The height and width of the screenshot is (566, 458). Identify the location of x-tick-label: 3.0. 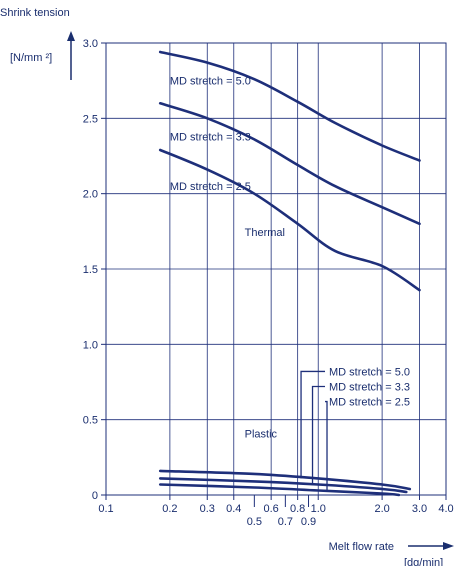
(419, 509).